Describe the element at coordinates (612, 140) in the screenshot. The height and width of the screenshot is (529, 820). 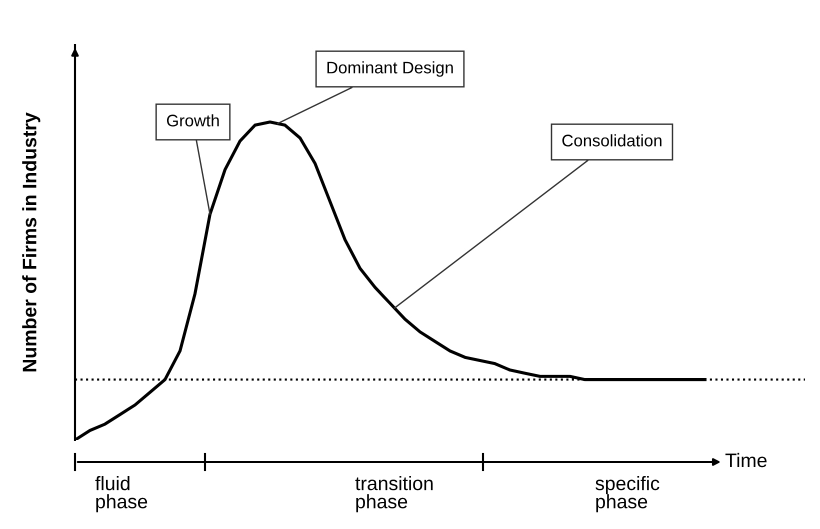
I see `annotation: Consolidation` at that location.